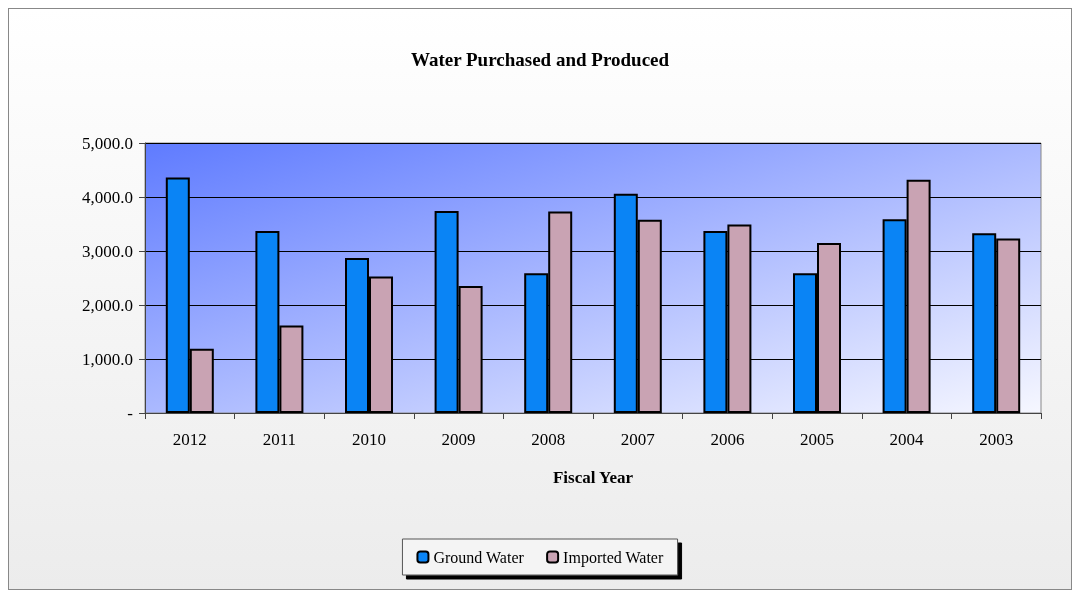 This screenshot has width=1080, height=598. What do you see at coordinates (107, 197) in the screenshot?
I see `y-tick-label: 4,000.0` at bounding box center [107, 197].